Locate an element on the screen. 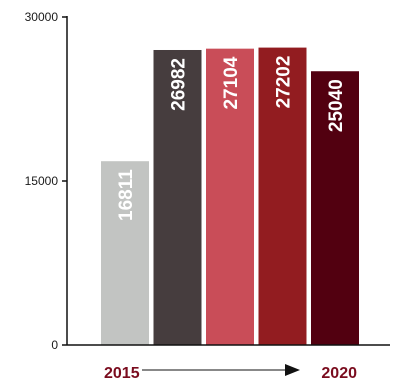 The image size is (394, 383). bar-2018 is located at coordinates (282, 196).